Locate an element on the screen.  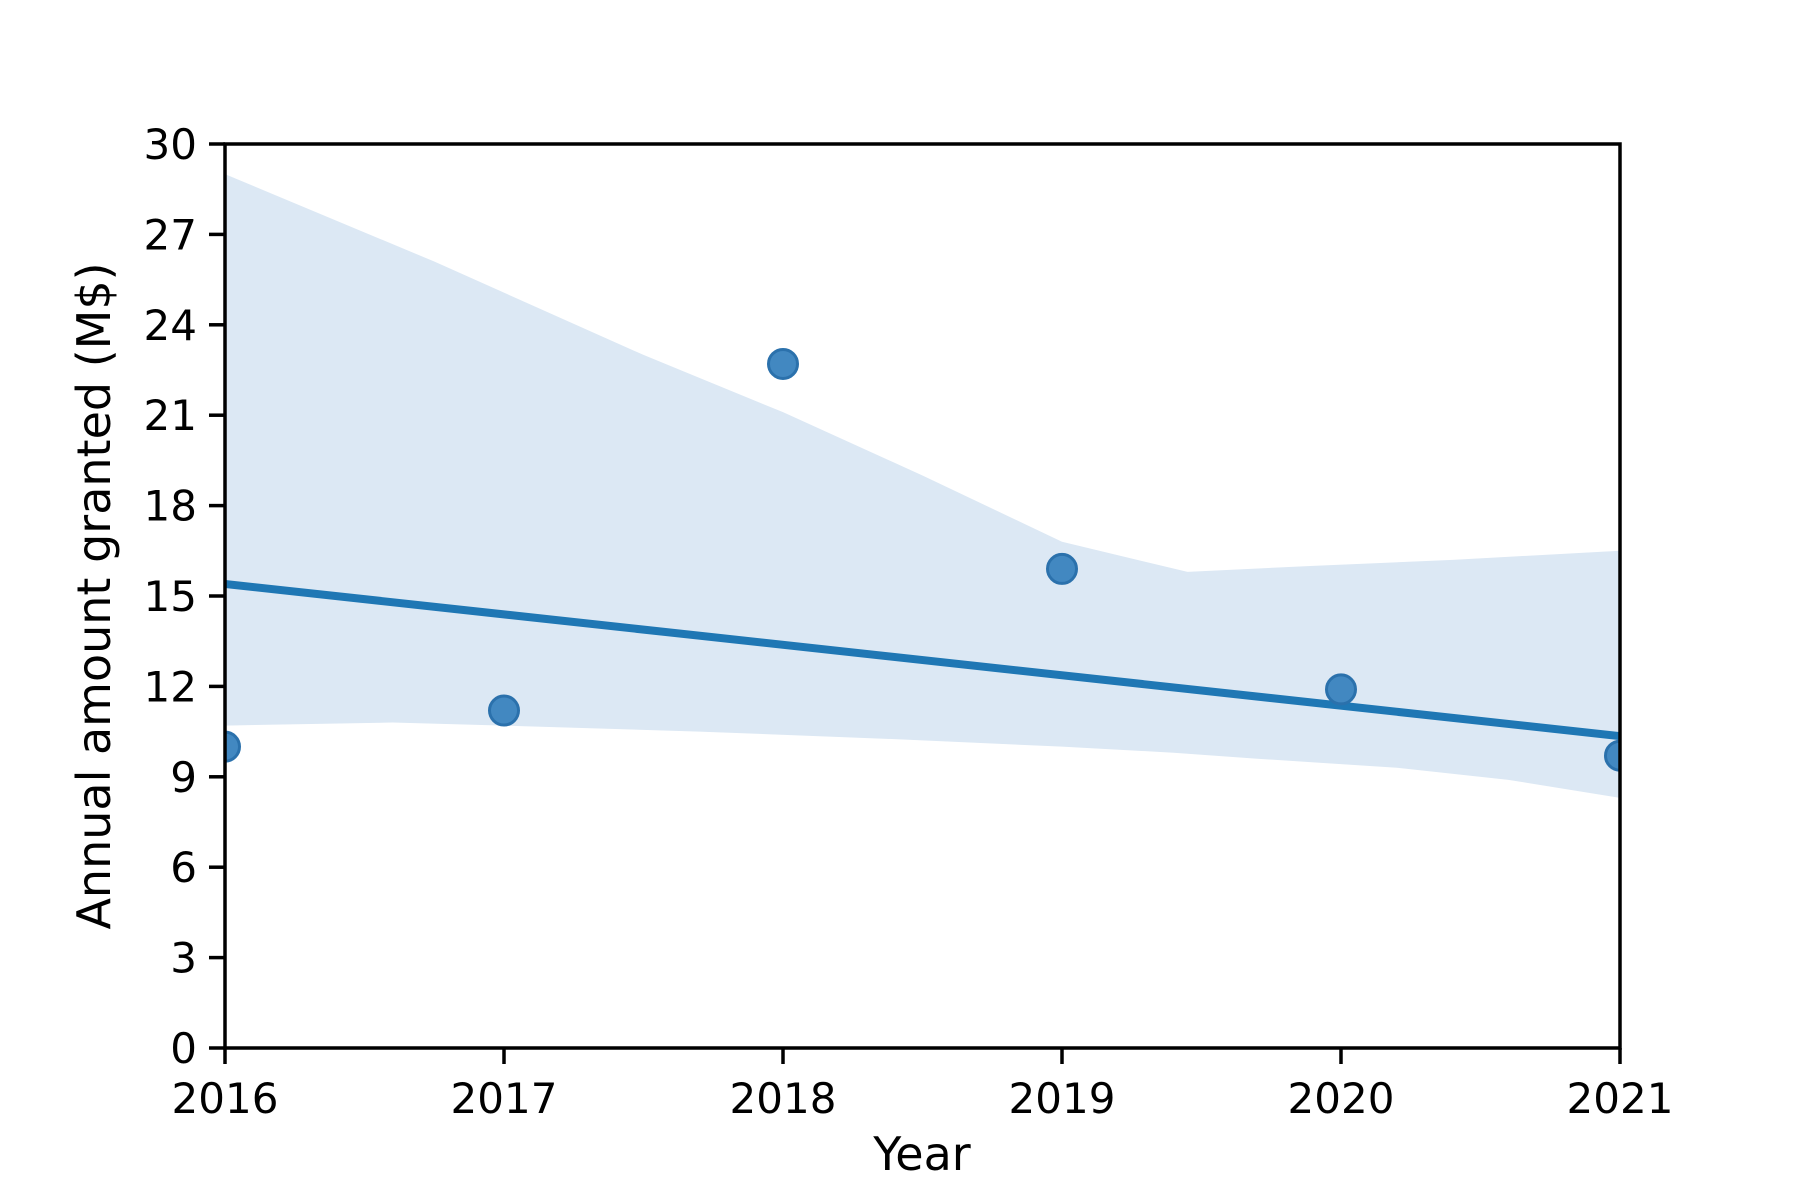
y-axis-label: Annual amount granted (M$) is located at coordinates (94, 595).